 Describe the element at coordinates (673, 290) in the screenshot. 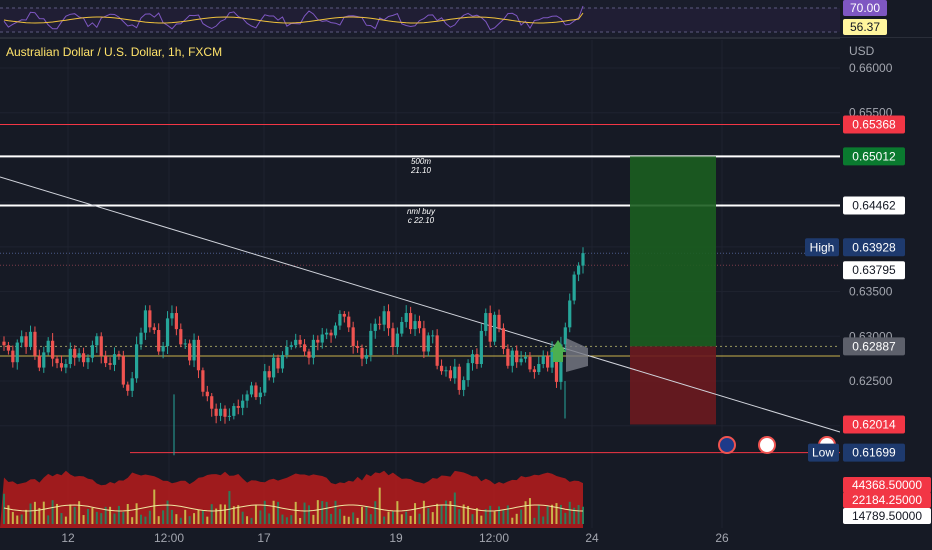

I see `long-position-tool` at that location.